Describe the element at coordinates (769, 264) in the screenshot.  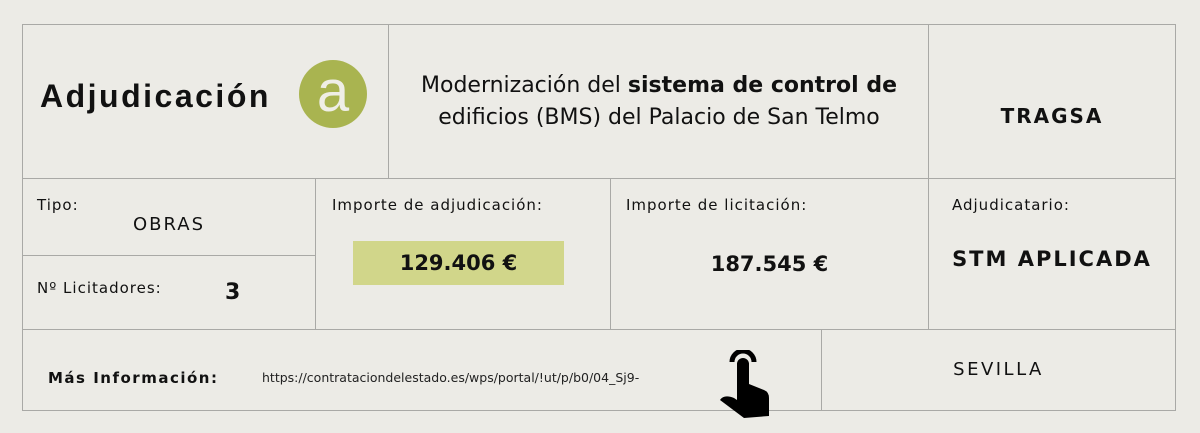
I see `licitacion-value: 187.545 €` at that location.